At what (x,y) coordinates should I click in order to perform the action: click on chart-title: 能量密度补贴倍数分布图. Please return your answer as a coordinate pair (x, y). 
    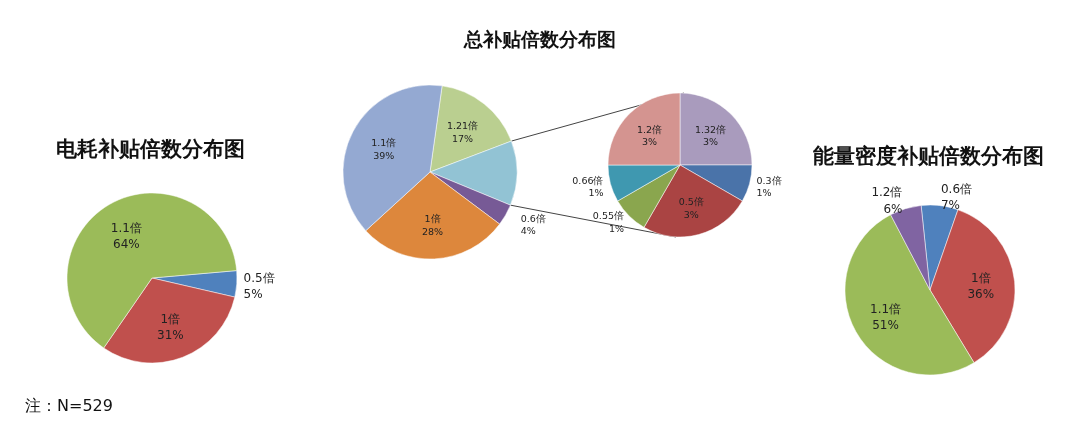
    Looking at the image, I should click on (928, 156).